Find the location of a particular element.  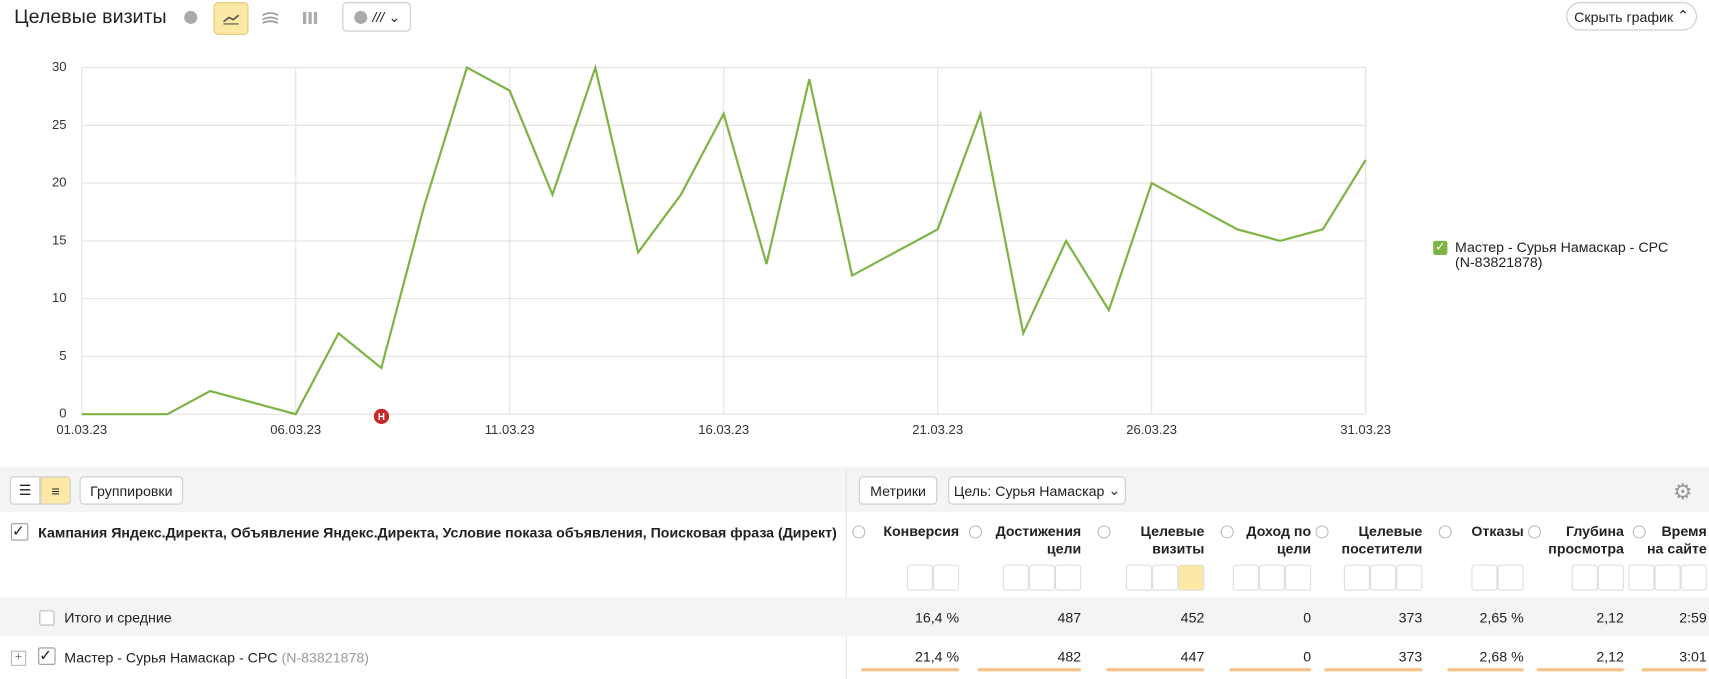

annotation-label: Н is located at coordinates (381, 417).